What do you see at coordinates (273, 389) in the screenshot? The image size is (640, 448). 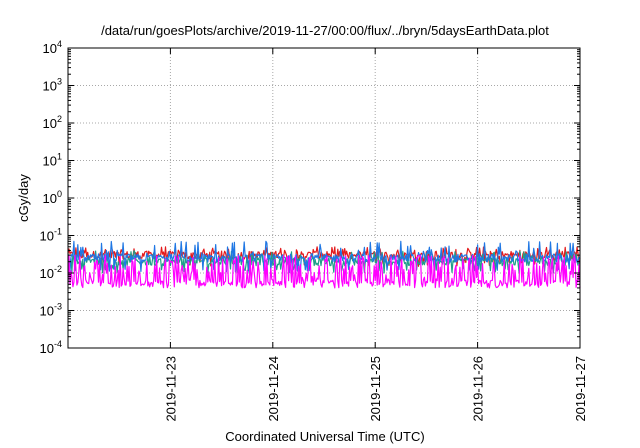 I see `x-tick-label: 2019-11-24` at bounding box center [273, 389].